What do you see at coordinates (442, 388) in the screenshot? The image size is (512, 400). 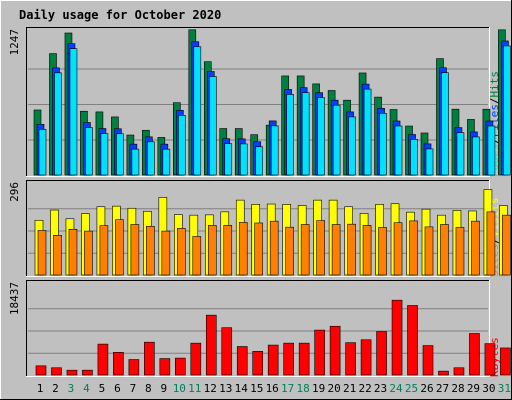 I see `day-label: 27` at bounding box center [442, 388].